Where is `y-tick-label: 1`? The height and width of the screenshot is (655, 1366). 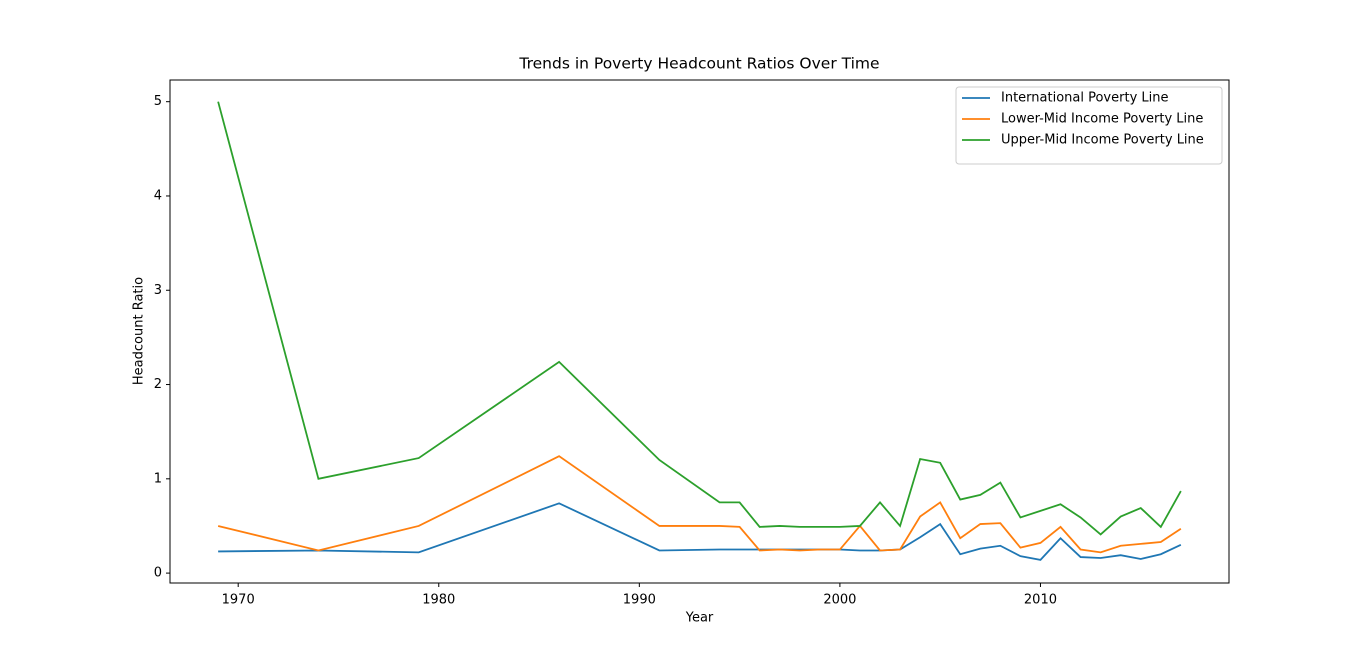 y-tick-label: 1 is located at coordinates (158, 478).